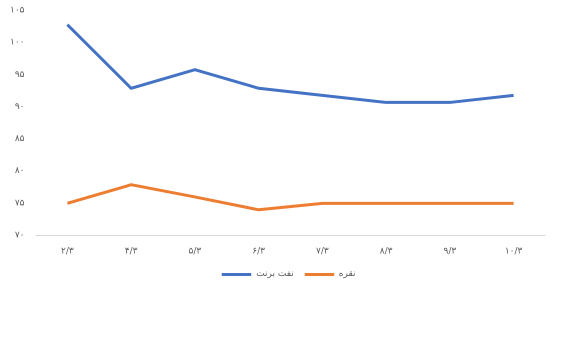  Describe the element at coordinates (322, 251) in the screenshot. I see `x-tick-label: ۷/۳` at that location.